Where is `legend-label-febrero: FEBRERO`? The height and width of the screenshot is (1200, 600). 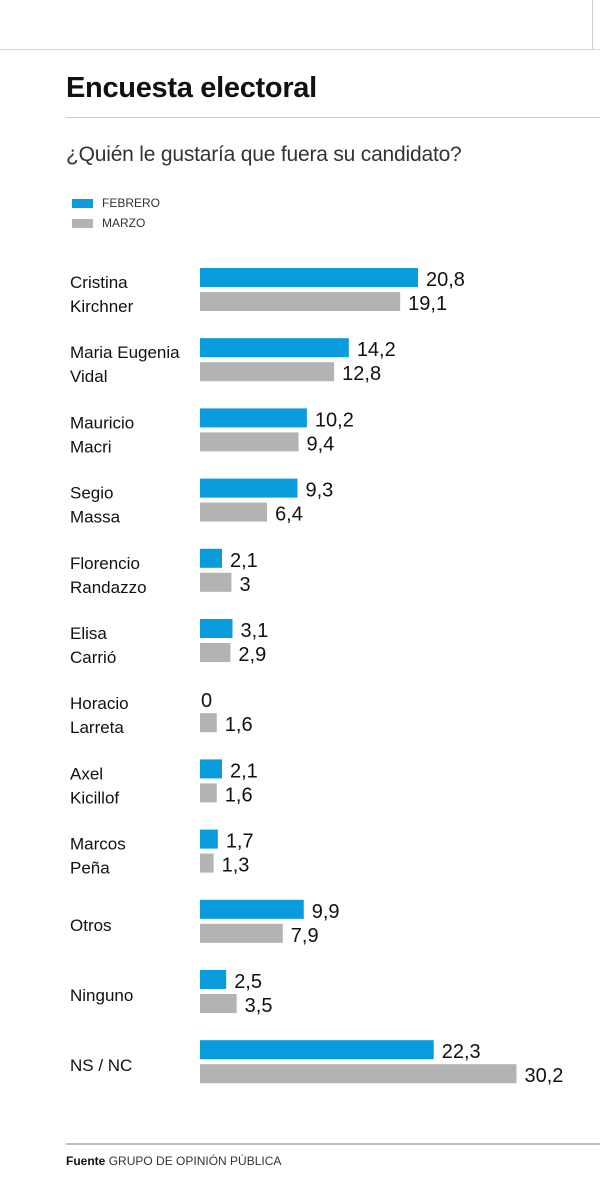 legend-label-febrero: FEBRERO is located at coordinates (131, 203).